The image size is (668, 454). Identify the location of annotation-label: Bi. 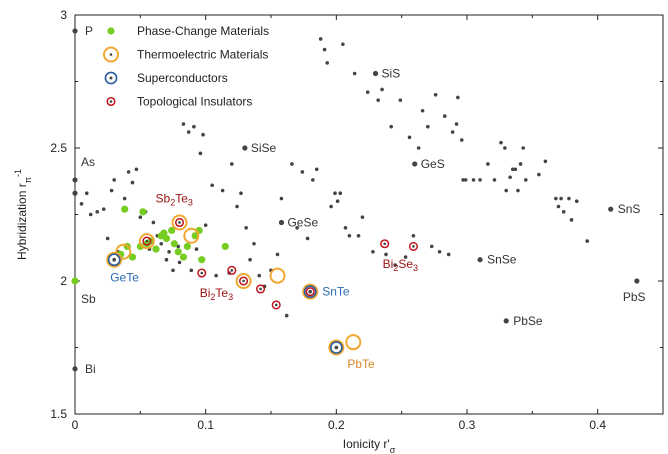
(90, 369).